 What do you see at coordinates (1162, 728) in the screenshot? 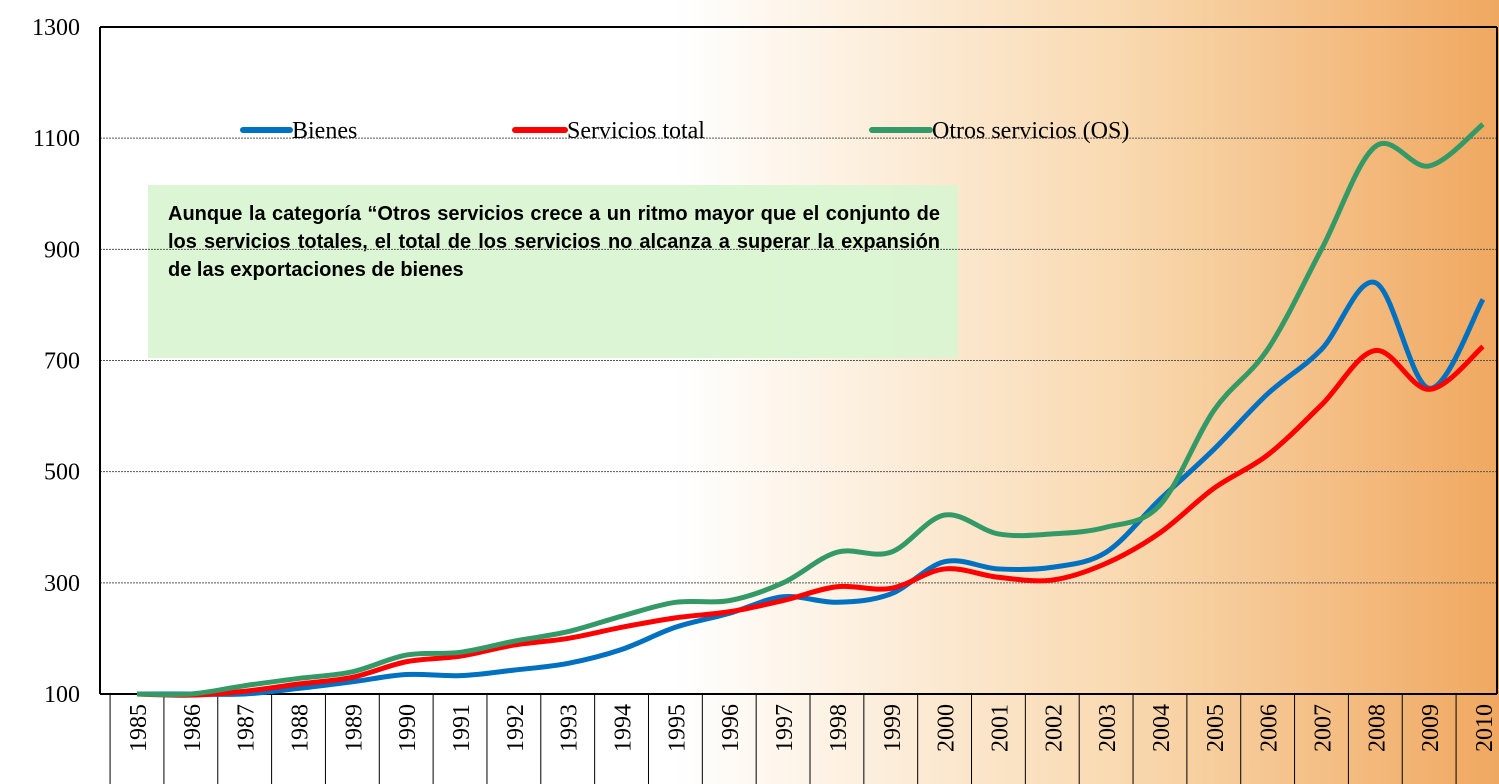
I see `x-tick-label: 2004` at bounding box center [1162, 728].